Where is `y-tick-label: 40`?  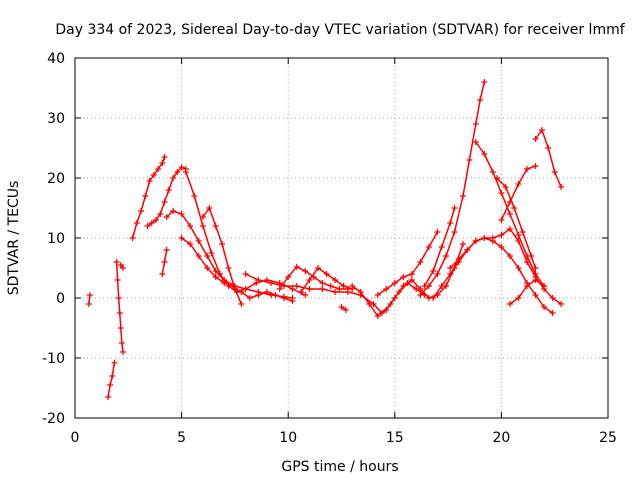 y-tick-label: 40 is located at coordinates (56, 59).